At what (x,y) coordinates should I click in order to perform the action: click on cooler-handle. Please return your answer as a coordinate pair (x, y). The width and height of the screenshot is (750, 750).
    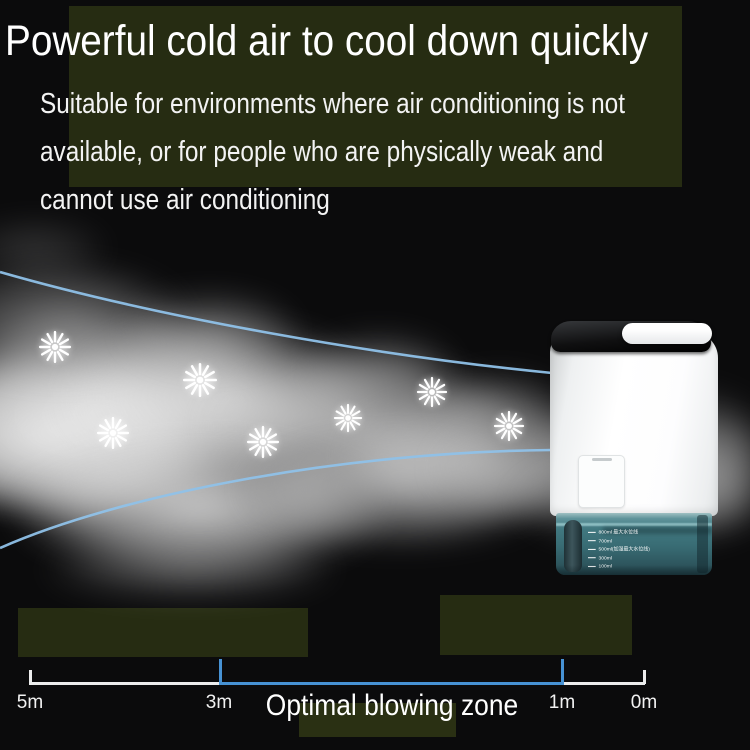
    Looking at the image, I should click on (667, 333).